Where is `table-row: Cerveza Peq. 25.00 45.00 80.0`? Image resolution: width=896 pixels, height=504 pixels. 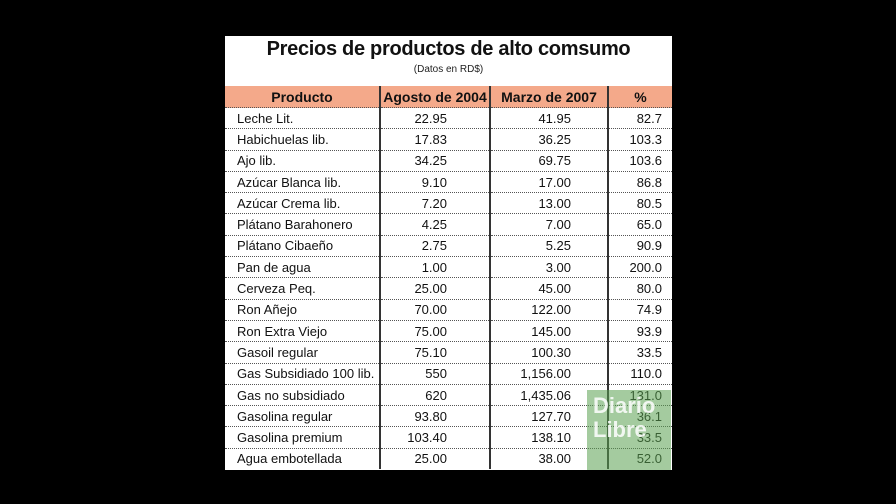 table-row: Cerveza Peq. 25.00 45.00 80.0 is located at coordinates (448, 288).